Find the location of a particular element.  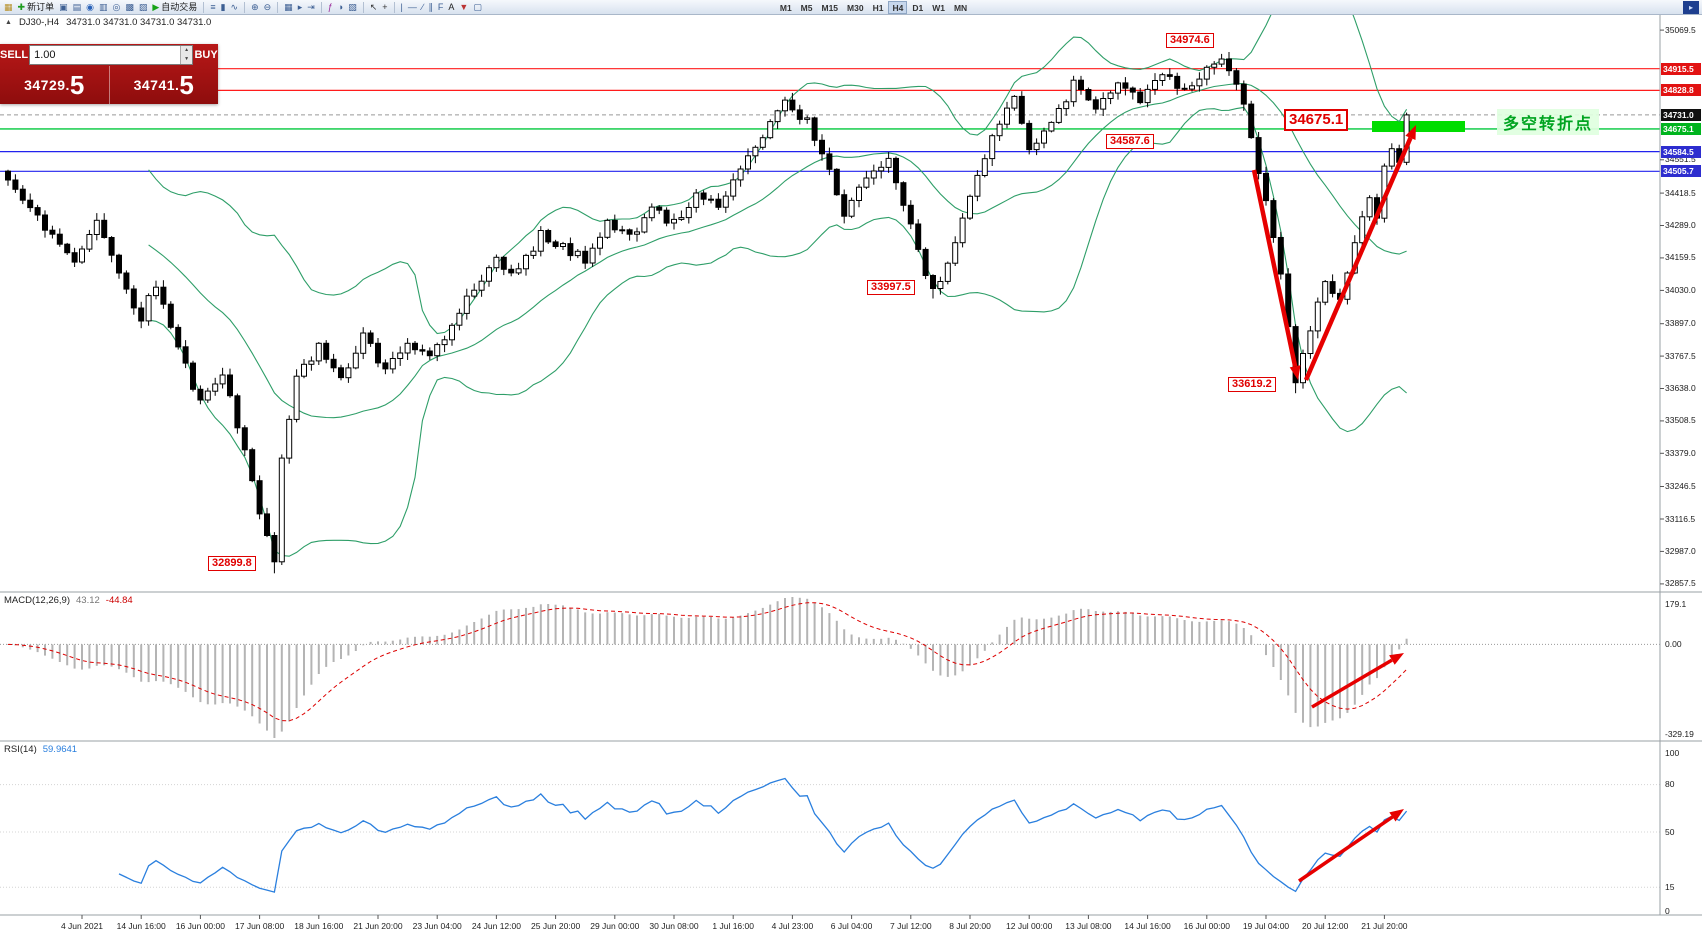

pivot-highlight-bar is located at coordinates (1418, 126).